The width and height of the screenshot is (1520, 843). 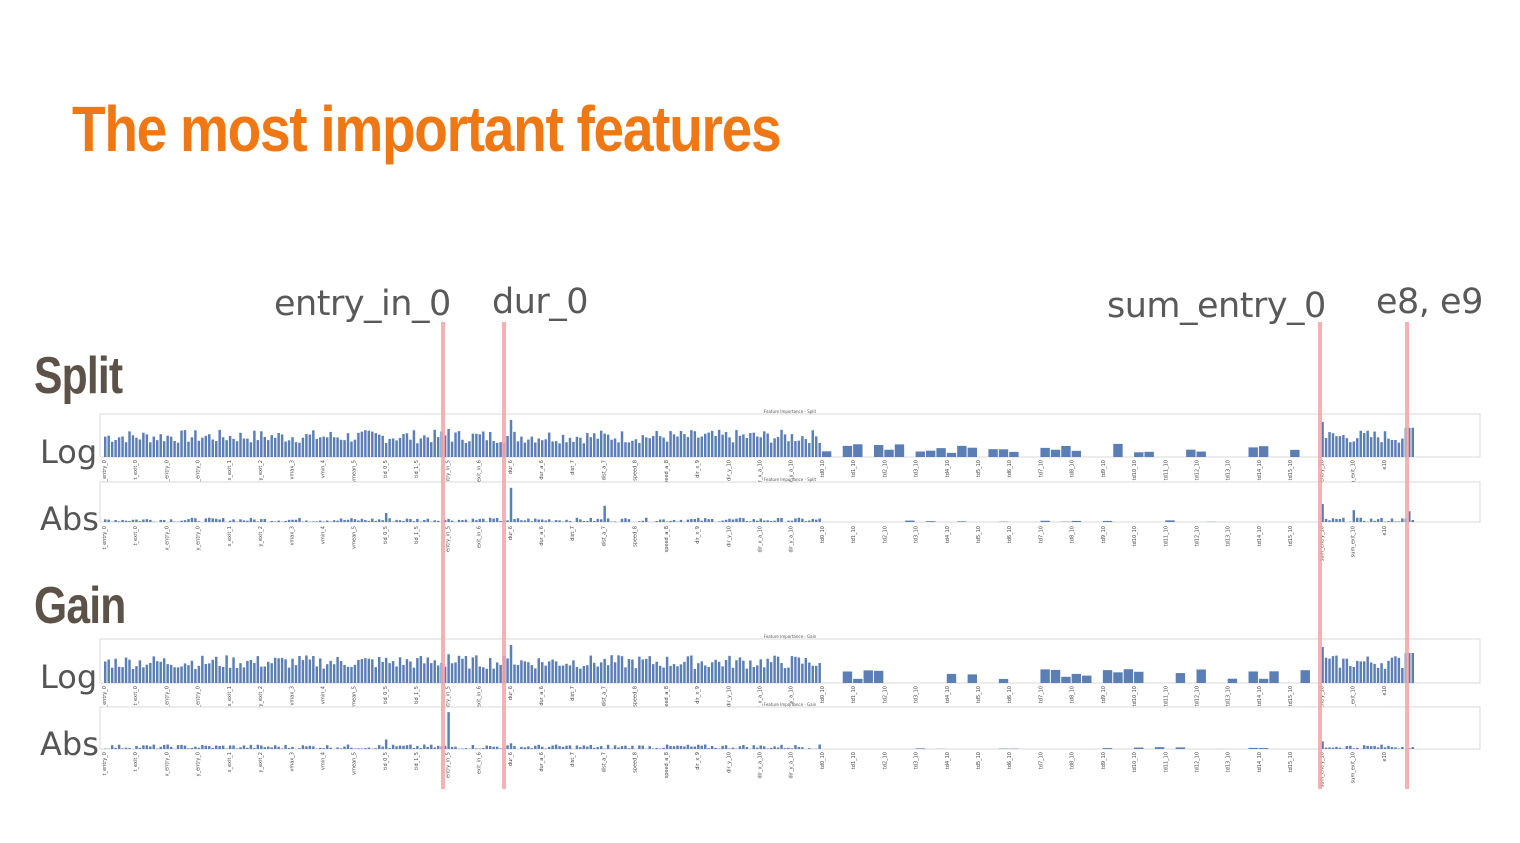 I want to click on tick-label-t_exit_0: t_exit_0, so click(x=136, y=695).